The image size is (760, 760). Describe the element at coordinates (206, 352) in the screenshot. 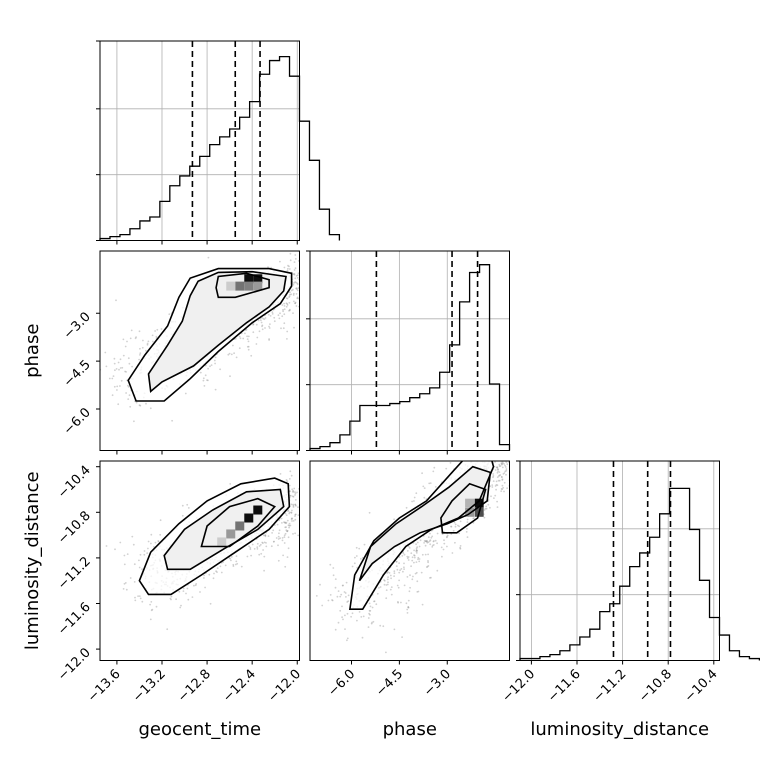

I see `scatter-panel-geocent_time-vs-phase` at that location.